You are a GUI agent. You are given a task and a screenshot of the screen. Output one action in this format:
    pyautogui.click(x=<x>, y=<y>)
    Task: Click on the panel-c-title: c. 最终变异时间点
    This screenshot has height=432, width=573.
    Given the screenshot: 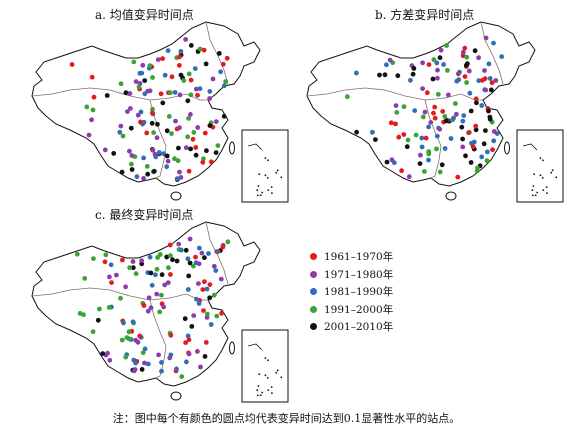 What is the action you would take?
    pyautogui.click(x=144, y=215)
    